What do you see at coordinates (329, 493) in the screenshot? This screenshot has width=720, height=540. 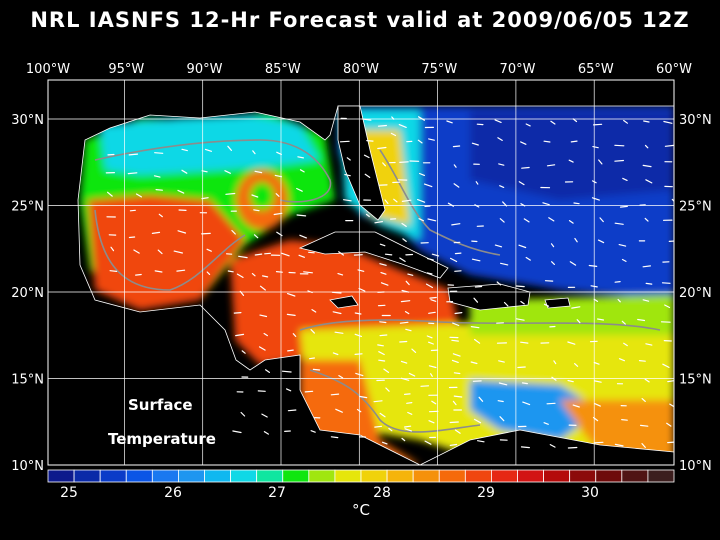 I see `colorbar-tick-labels: 25 26 27 28 29 30` at bounding box center [329, 493].